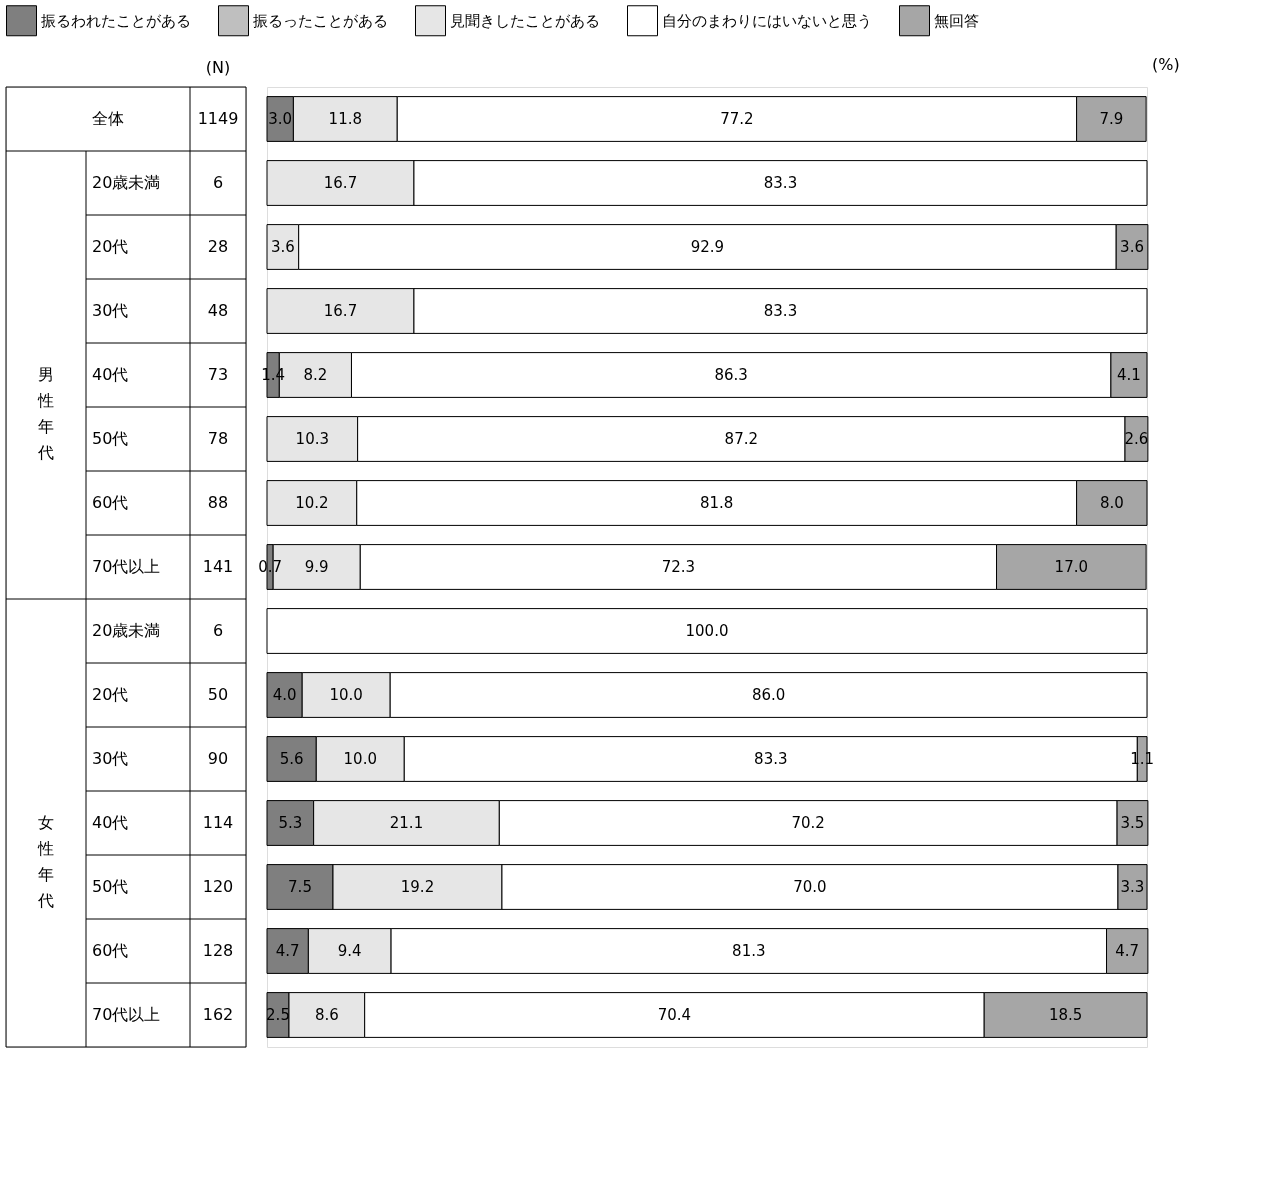 This screenshot has width=1285, height=1193. I want to click on y2-tick-label: 90, so click(218, 758).